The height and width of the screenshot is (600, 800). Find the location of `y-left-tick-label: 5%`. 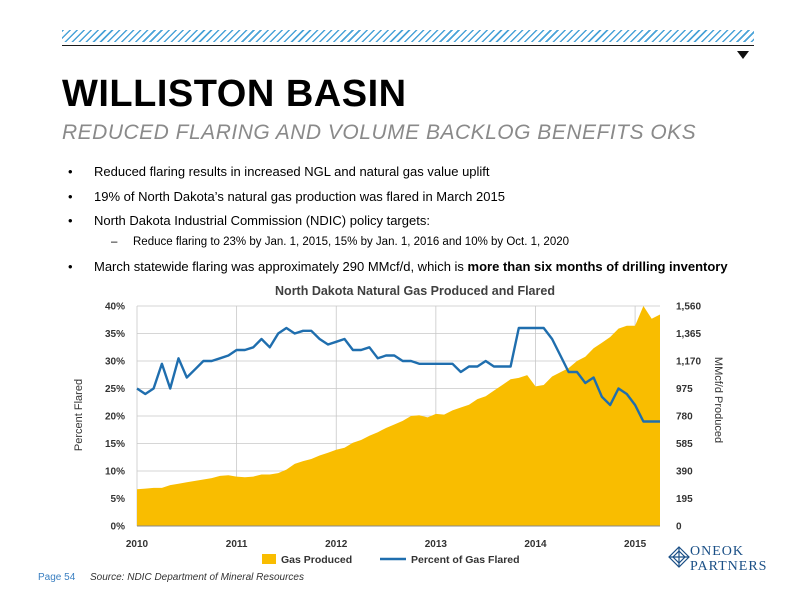

y-left-tick-label: 5% is located at coordinates (118, 499).